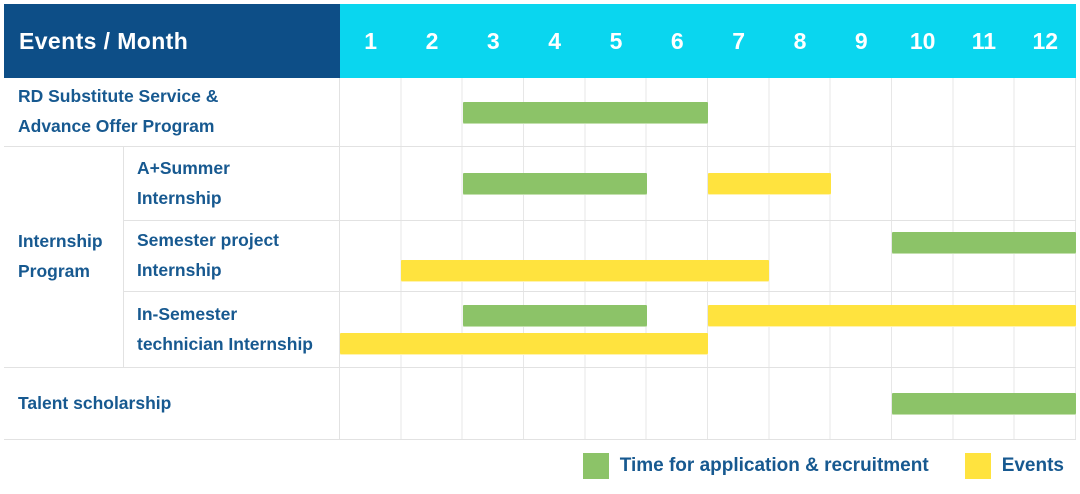  What do you see at coordinates (861, 40) in the screenshot?
I see `month-label-9: 9` at bounding box center [861, 40].